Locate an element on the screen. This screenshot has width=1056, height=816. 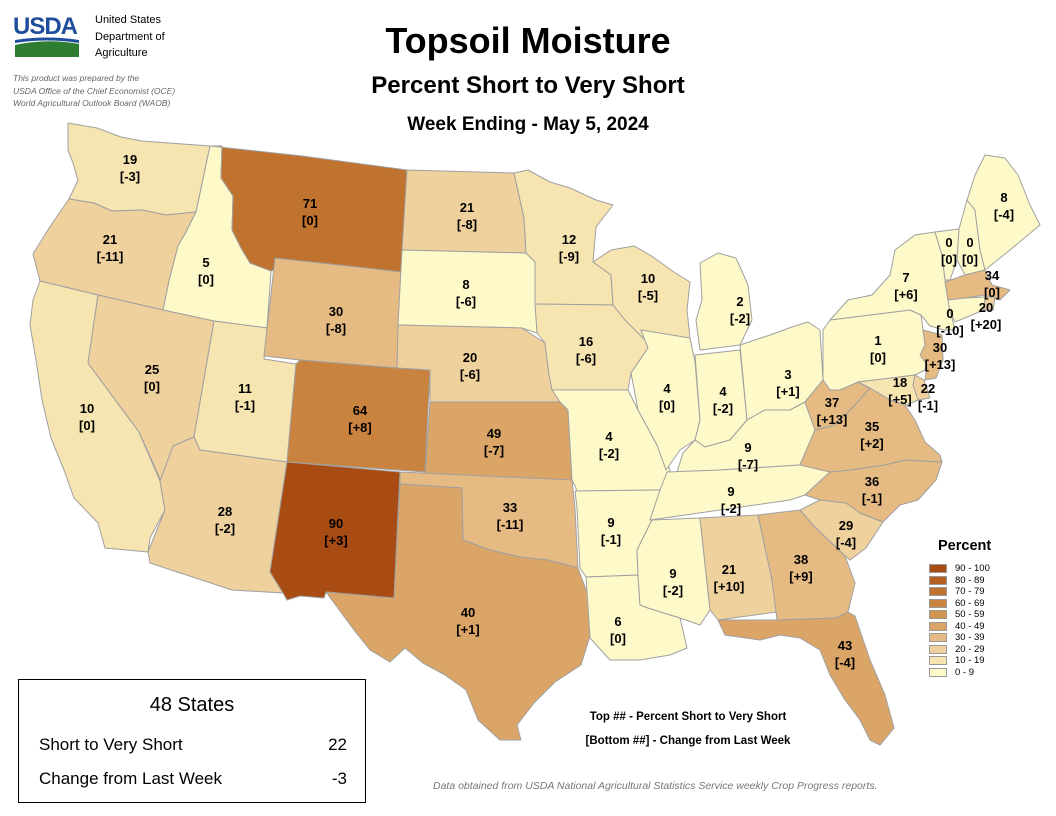
state-ma is located at coordinates (977, 285).